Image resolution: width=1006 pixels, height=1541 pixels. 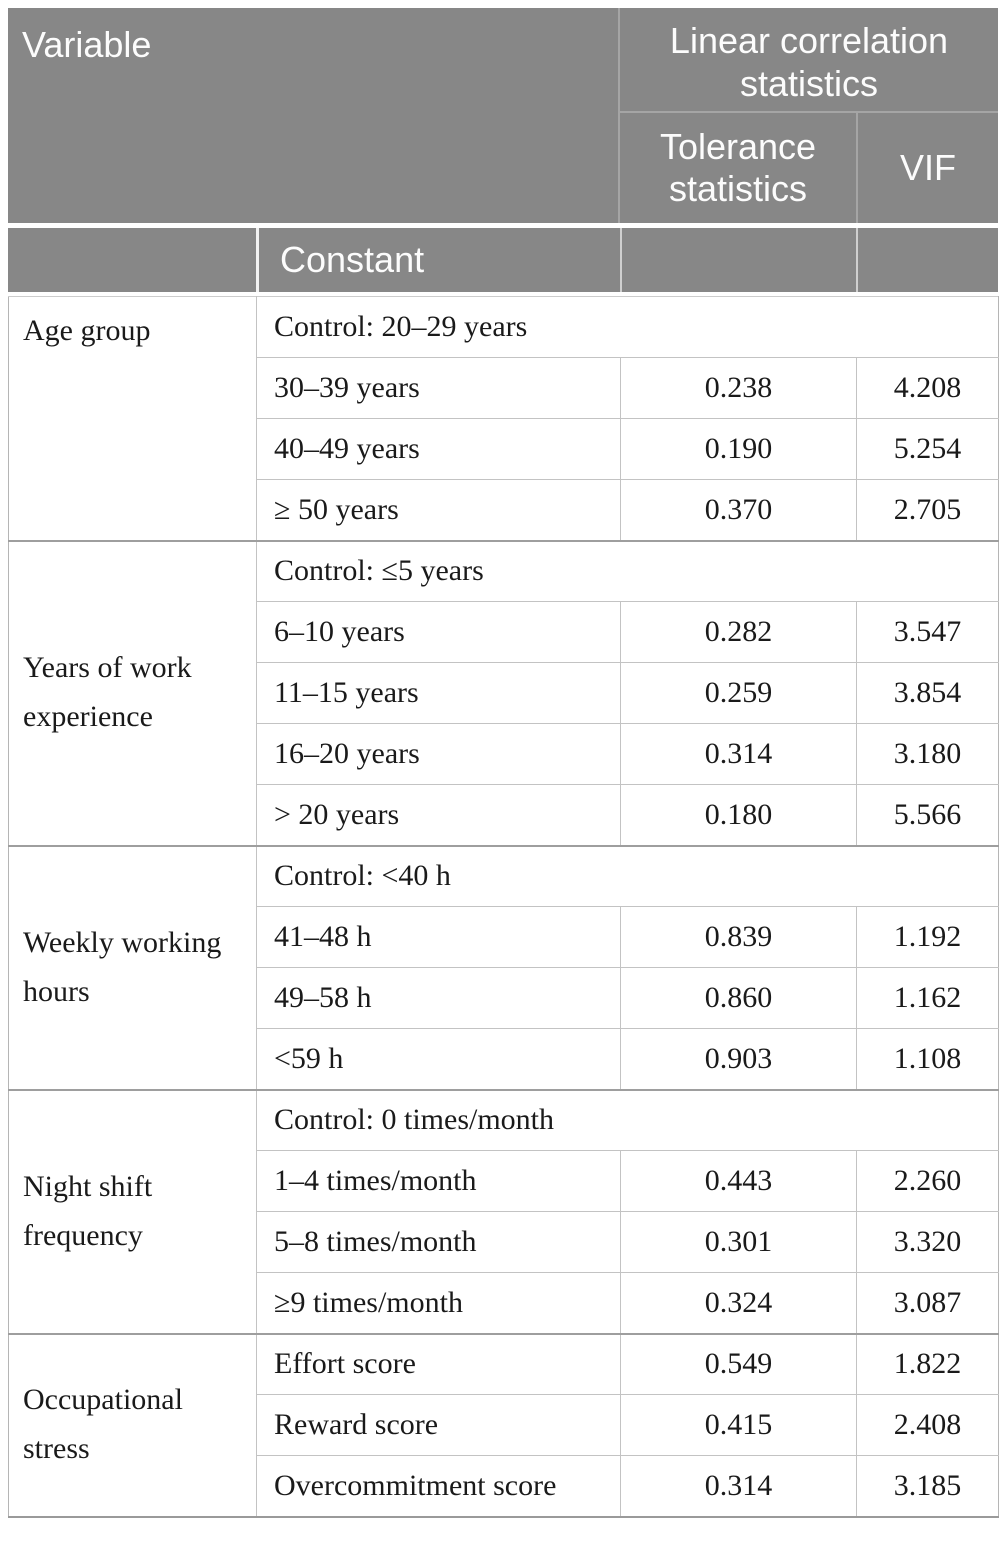 I want to click on table-row: 41–48 h 0.839 1.192, so click(x=504, y=937).